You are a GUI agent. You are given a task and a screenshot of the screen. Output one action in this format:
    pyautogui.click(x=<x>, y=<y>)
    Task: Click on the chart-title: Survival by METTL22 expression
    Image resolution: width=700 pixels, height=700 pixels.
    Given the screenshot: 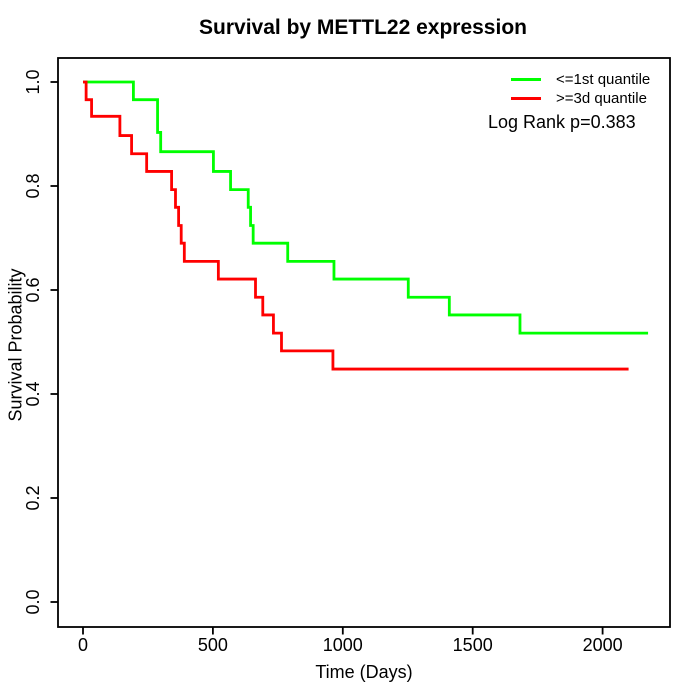 What is the action you would take?
    pyautogui.click(x=363, y=27)
    